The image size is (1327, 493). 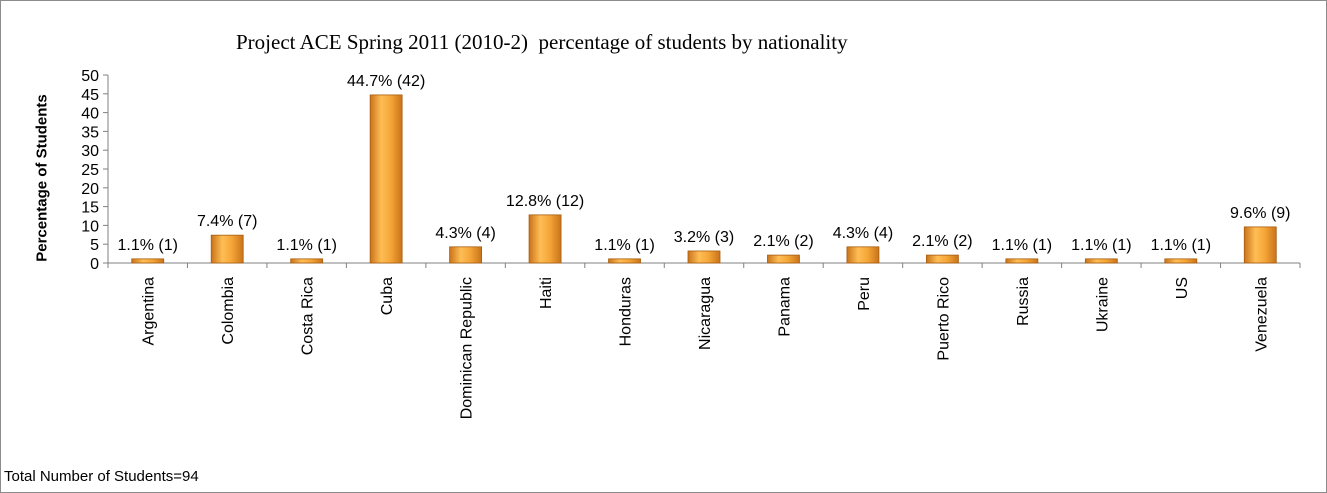 I want to click on x-tick-label-argentina: Argentina, so click(x=149, y=311).